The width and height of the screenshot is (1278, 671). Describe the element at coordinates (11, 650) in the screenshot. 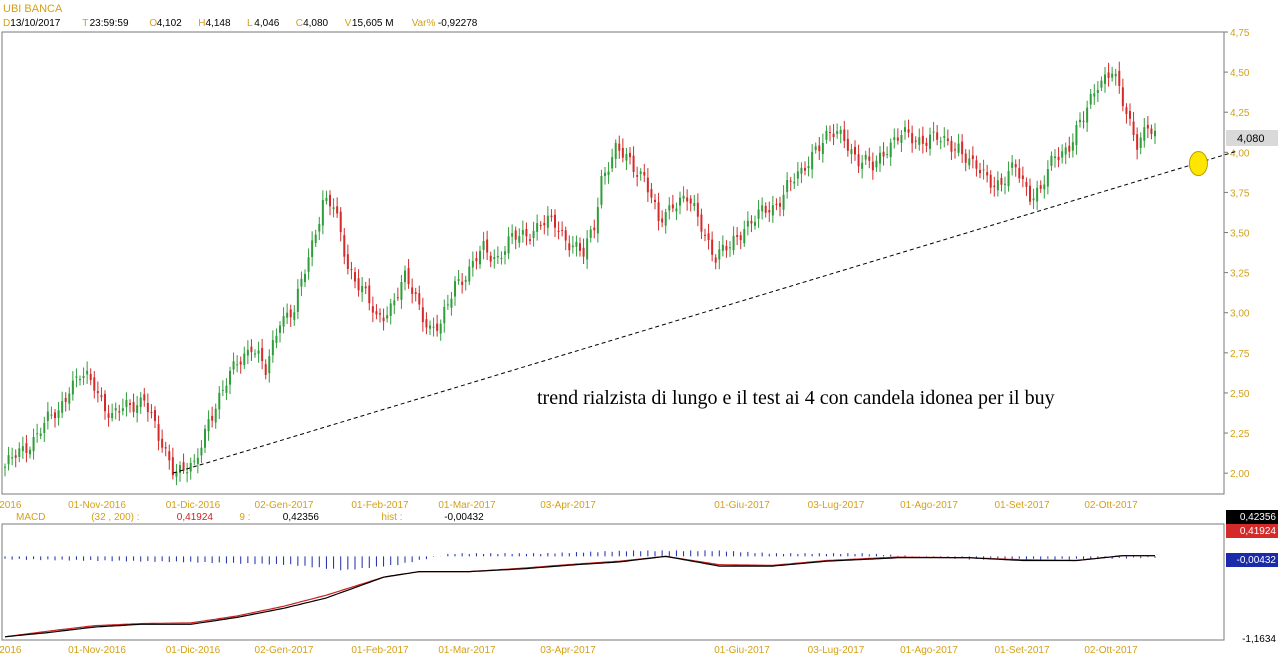

I see `x-tick-label: Ott-2016` at that location.